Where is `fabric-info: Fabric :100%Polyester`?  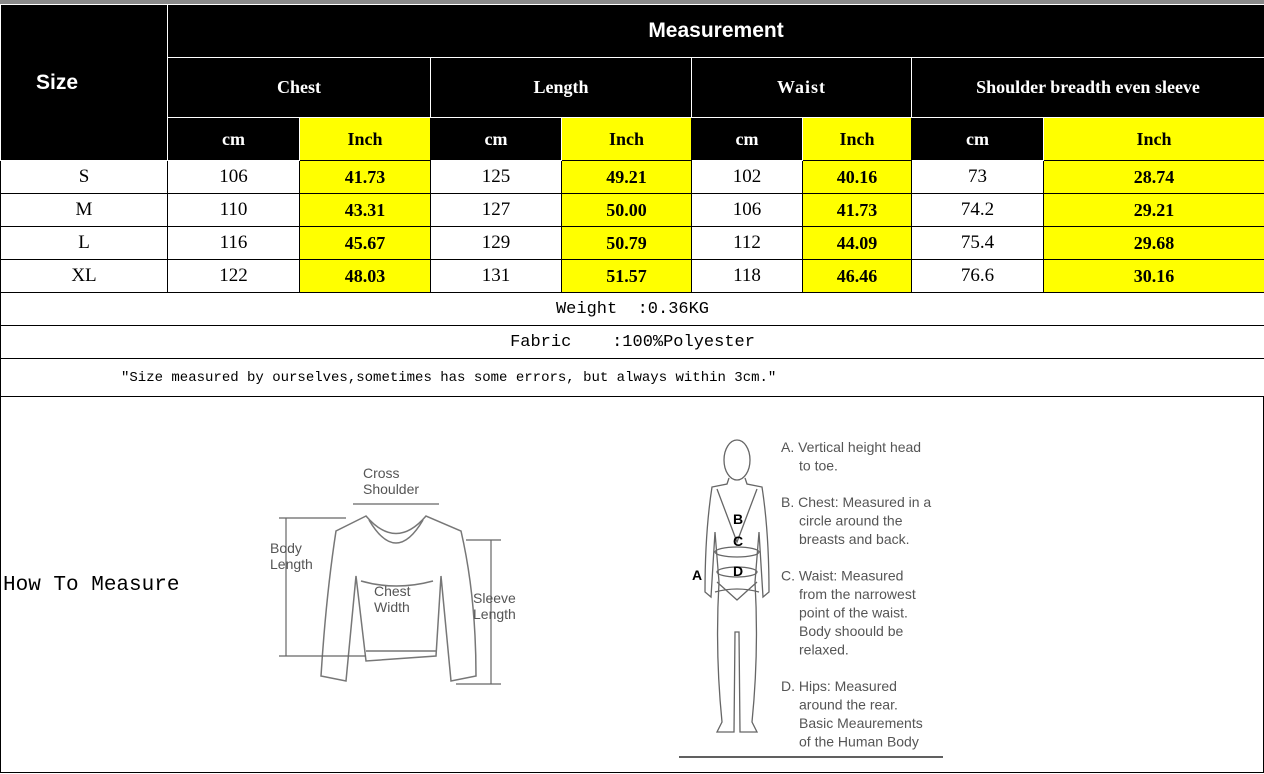 fabric-info: Fabric :100%Polyester is located at coordinates (632, 342).